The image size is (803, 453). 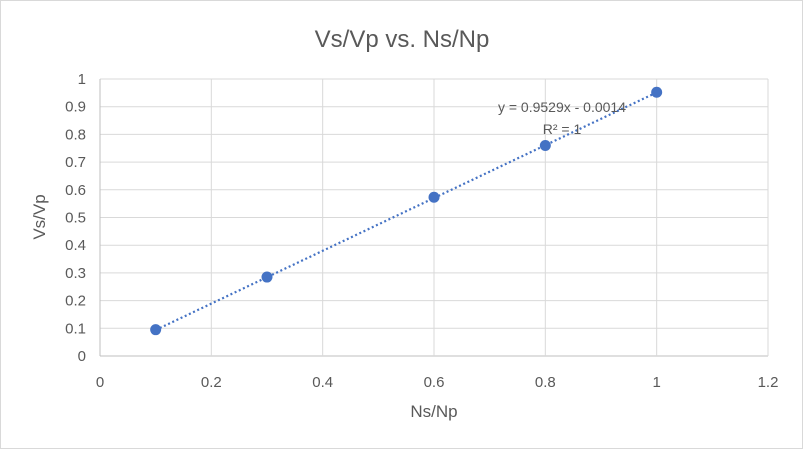 What do you see at coordinates (656, 382) in the screenshot?
I see `x-tick-label: 1` at bounding box center [656, 382].